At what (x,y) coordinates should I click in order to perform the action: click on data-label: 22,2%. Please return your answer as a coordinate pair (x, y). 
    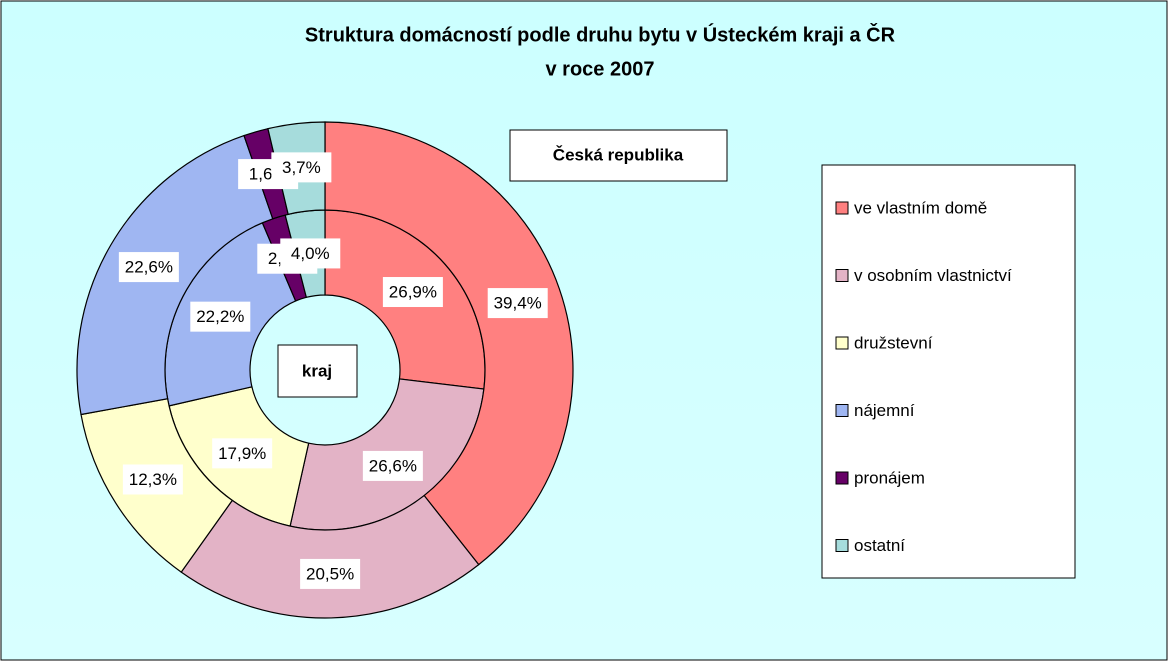
    Looking at the image, I should click on (220, 316).